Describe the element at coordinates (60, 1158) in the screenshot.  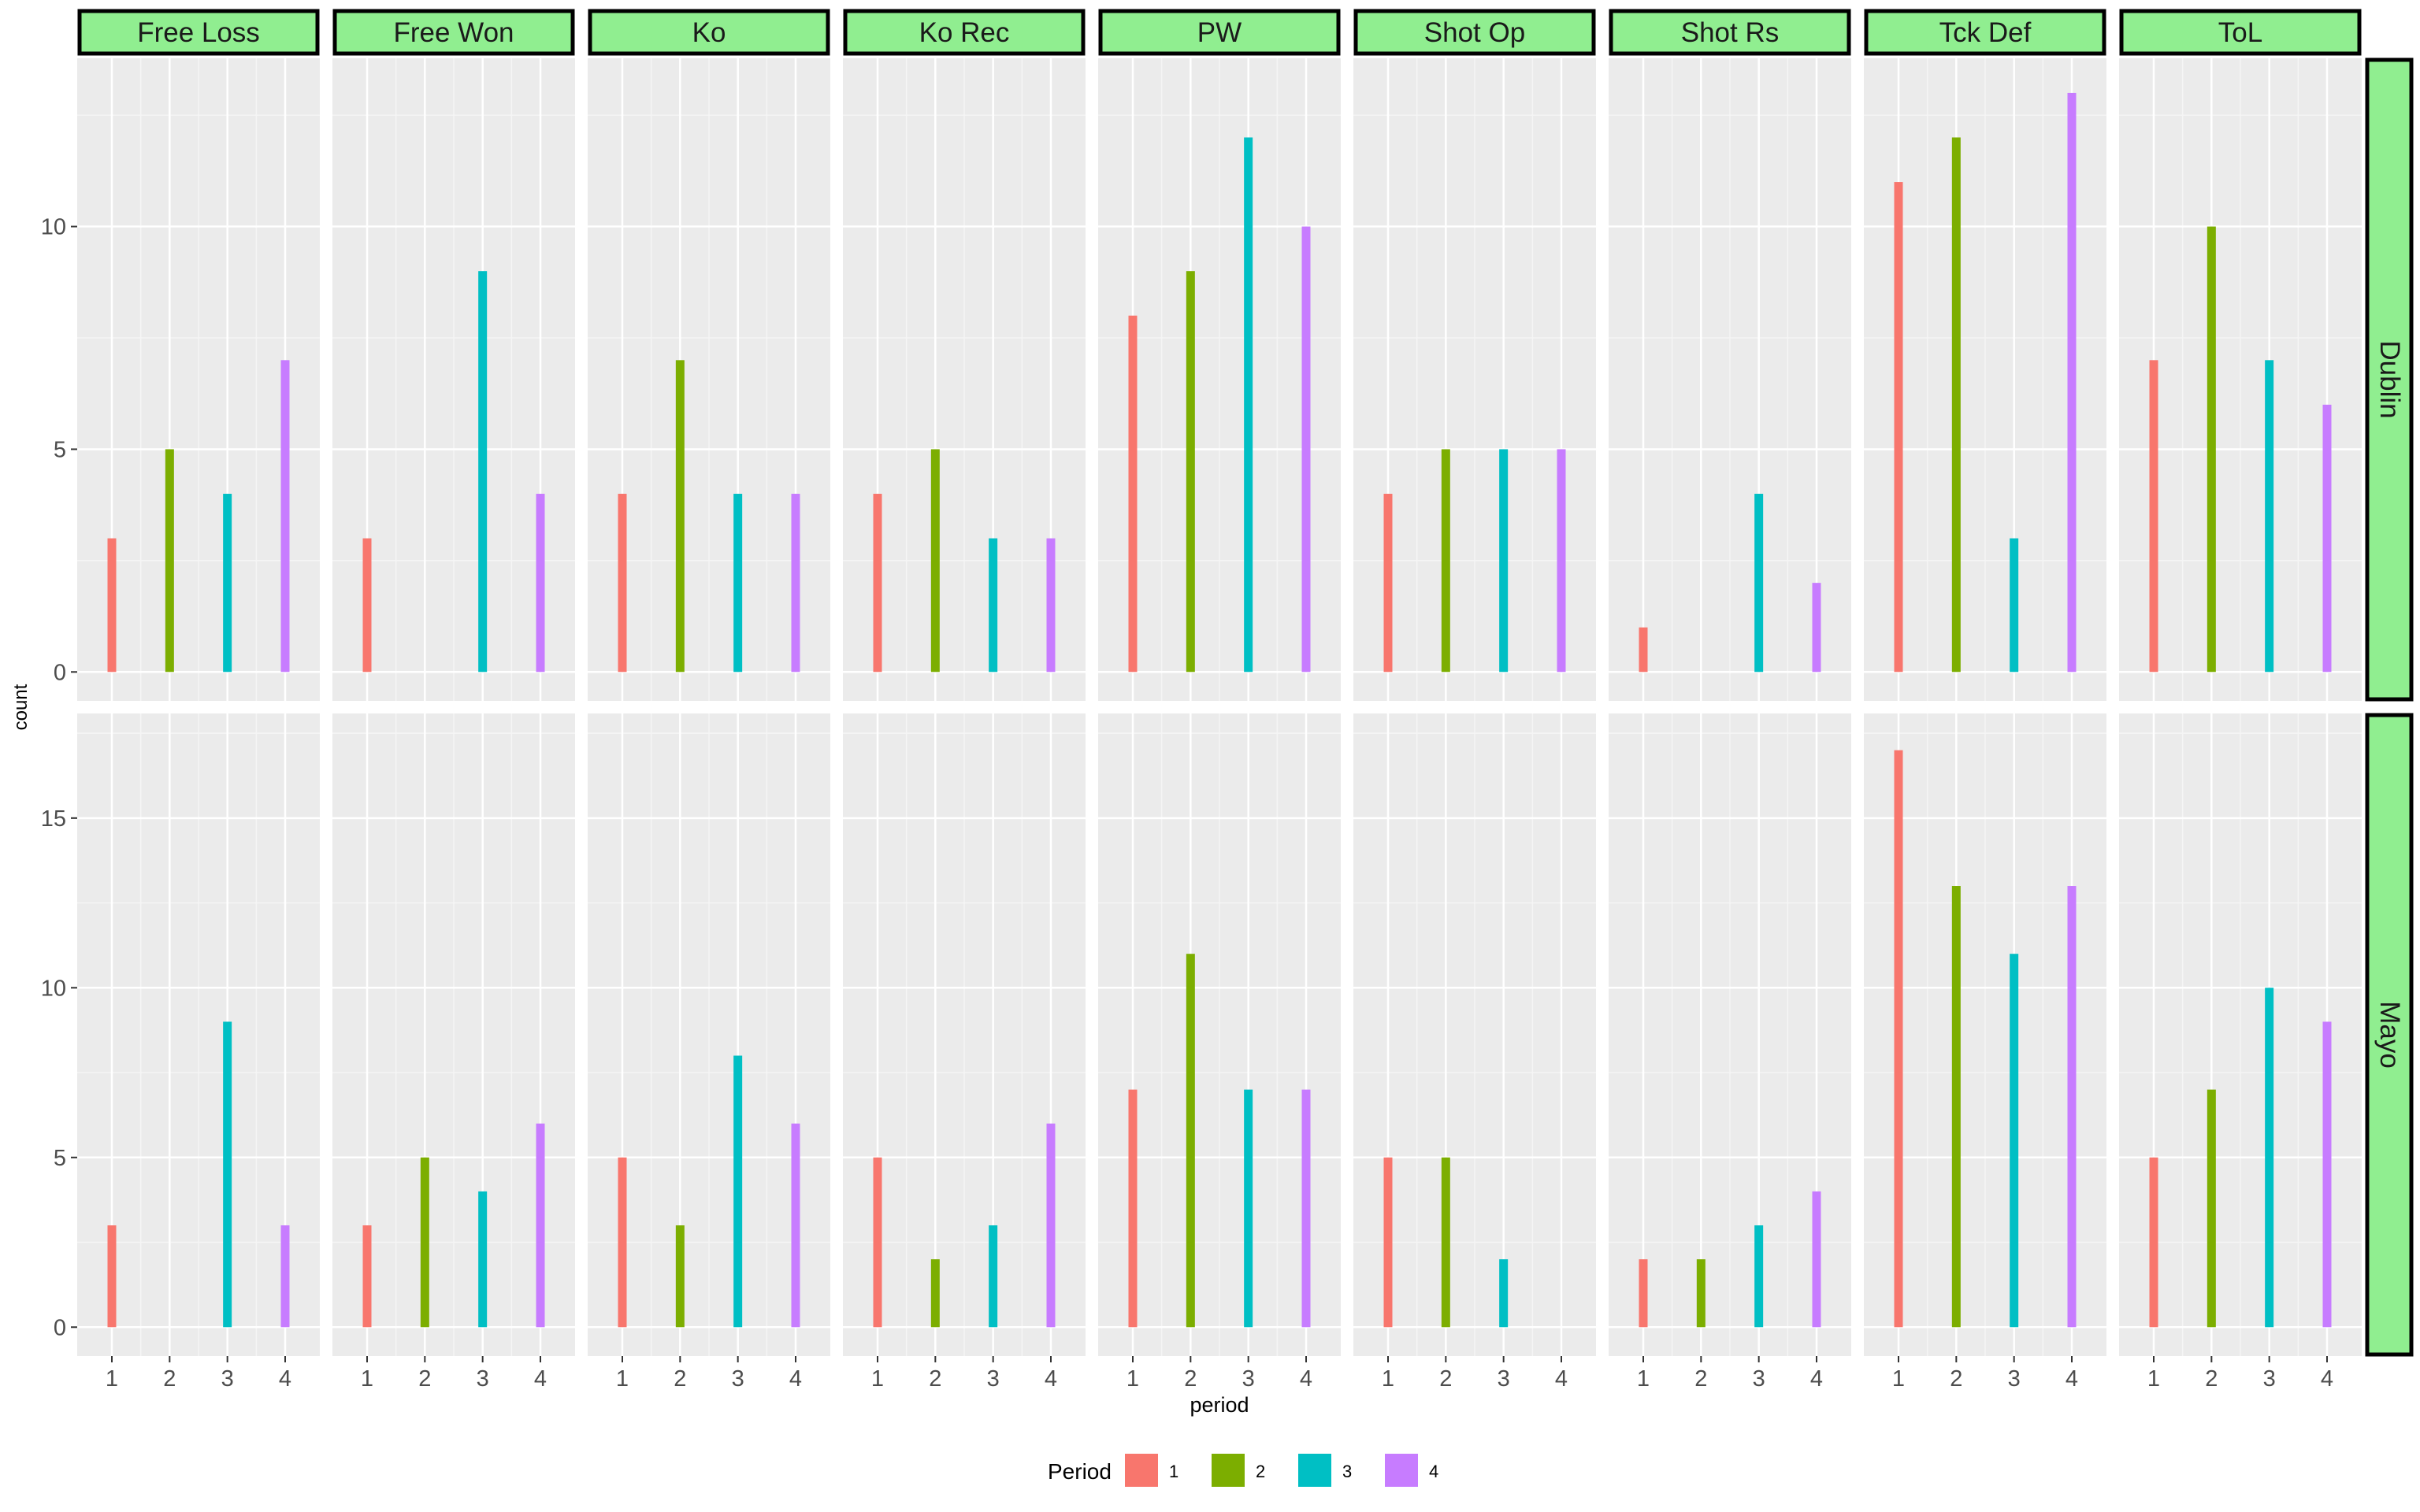
I see `y-tick-label: 5` at that location.